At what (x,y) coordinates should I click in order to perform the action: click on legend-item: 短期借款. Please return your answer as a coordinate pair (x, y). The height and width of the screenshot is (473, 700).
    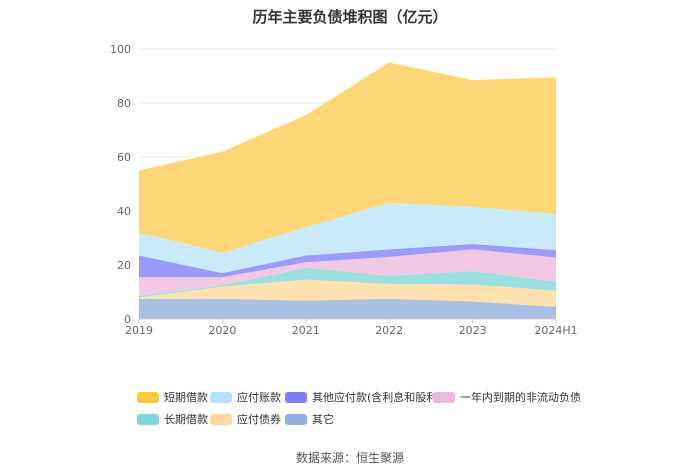
    Looking at the image, I should click on (172, 397).